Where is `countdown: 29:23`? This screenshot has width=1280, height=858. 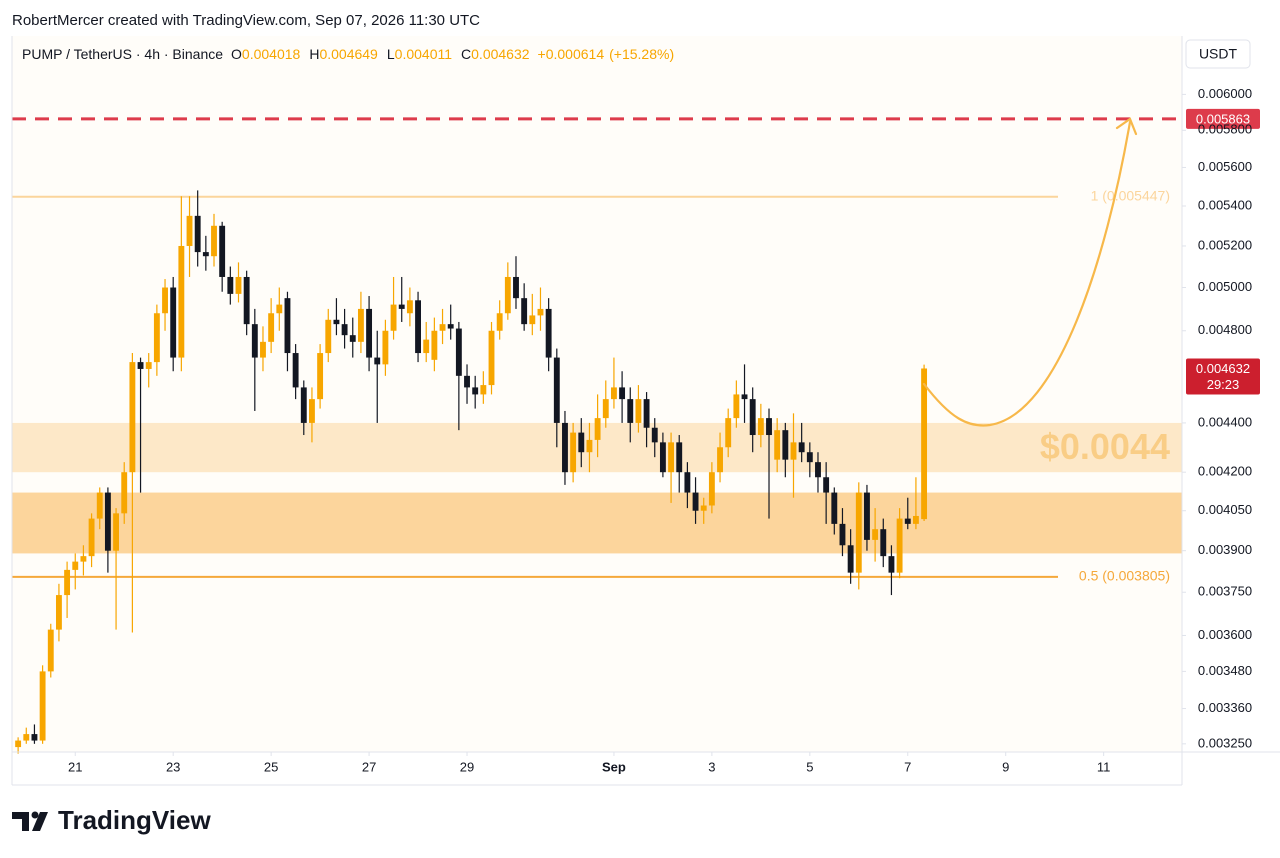
countdown: 29:23 is located at coordinates (1223, 384).